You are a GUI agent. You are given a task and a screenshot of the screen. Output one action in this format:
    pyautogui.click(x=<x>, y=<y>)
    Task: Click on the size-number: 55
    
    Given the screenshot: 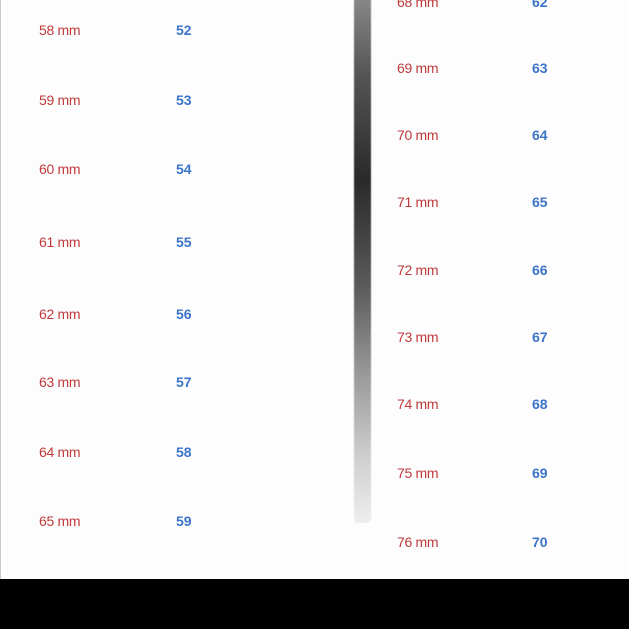 What is the action you would take?
    pyautogui.click(x=184, y=242)
    